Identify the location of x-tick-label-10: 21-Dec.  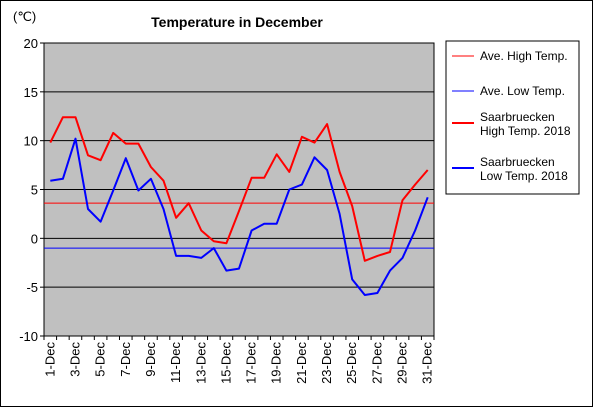
(301, 363).